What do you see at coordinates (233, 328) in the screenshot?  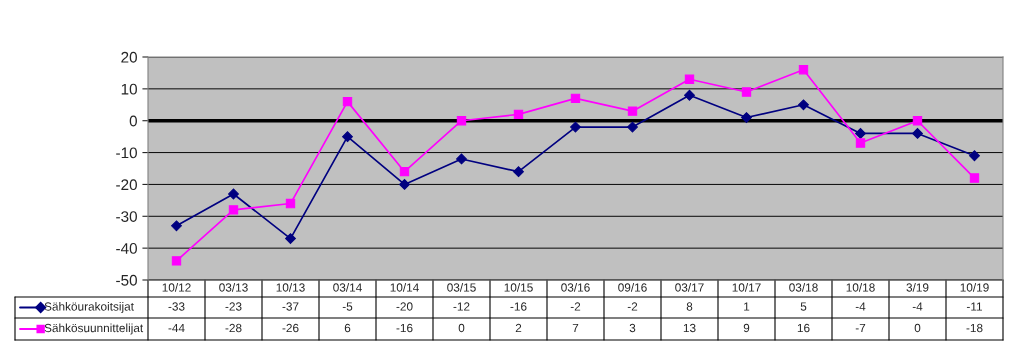 I see `data-label: -28` at bounding box center [233, 328].